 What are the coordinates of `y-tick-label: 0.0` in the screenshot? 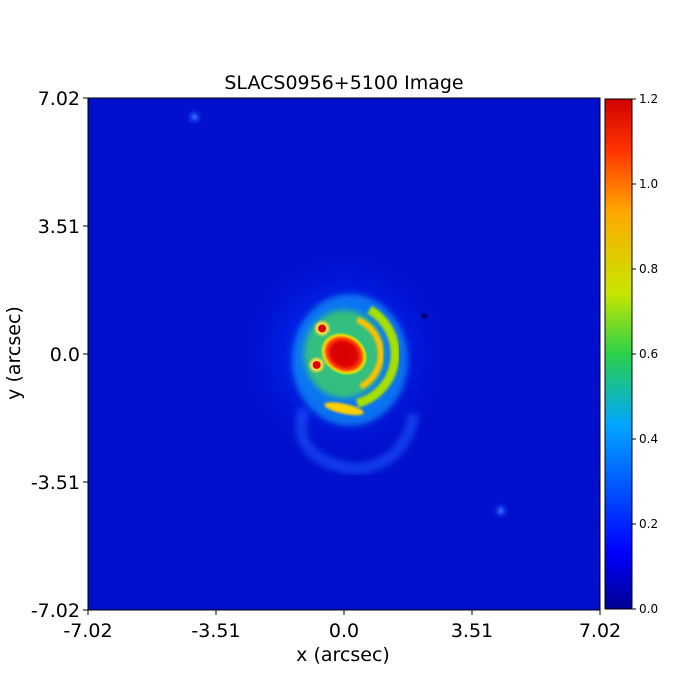 It's located at (65, 355).